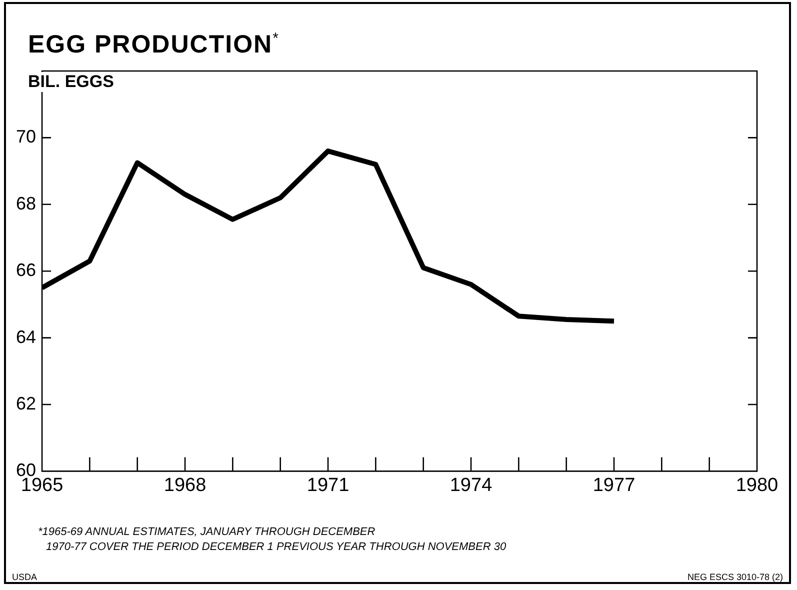 This screenshot has height=590, width=797. Describe the element at coordinates (26, 403) in the screenshot. I see `y-tick-label: 62` at that location.